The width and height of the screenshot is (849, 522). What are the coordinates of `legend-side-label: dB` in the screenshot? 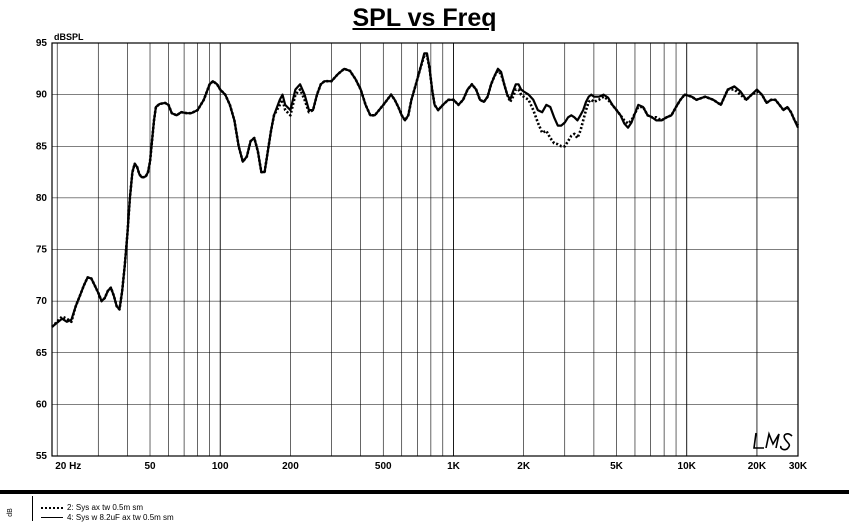 It's located at (10, 512).